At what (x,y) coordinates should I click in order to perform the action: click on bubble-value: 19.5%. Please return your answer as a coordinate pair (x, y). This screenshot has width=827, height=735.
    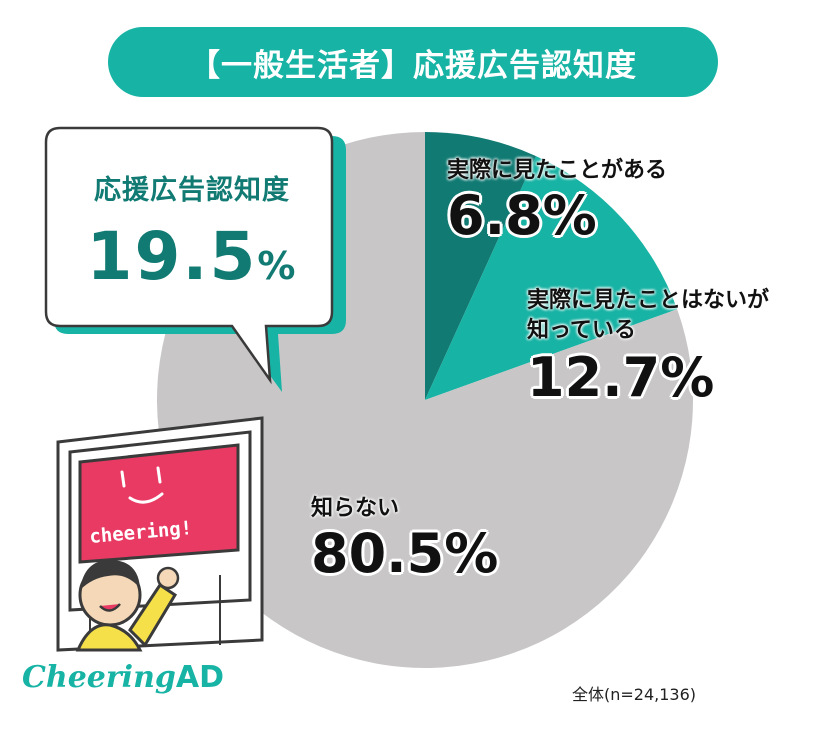
    Looking at the image, I should click on (192, 256).